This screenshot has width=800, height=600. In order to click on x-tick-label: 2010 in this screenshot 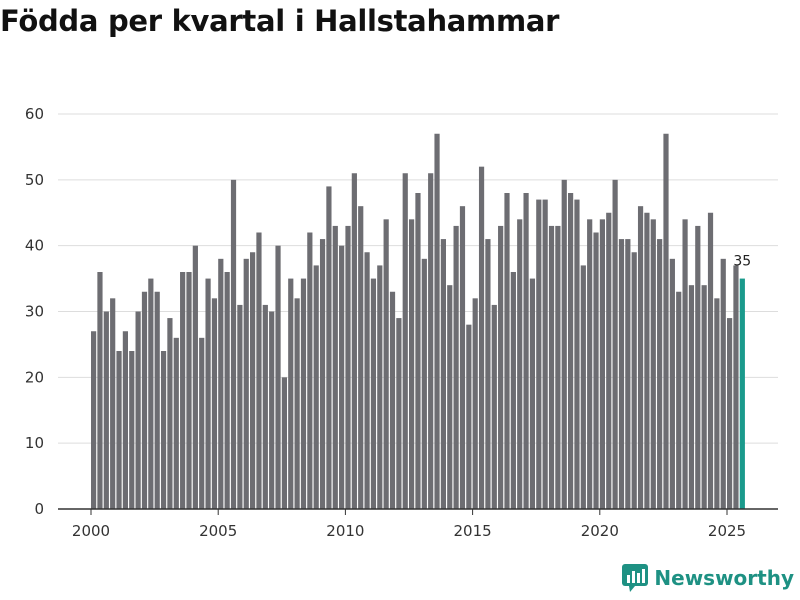, I will do `click(345, 531)`.